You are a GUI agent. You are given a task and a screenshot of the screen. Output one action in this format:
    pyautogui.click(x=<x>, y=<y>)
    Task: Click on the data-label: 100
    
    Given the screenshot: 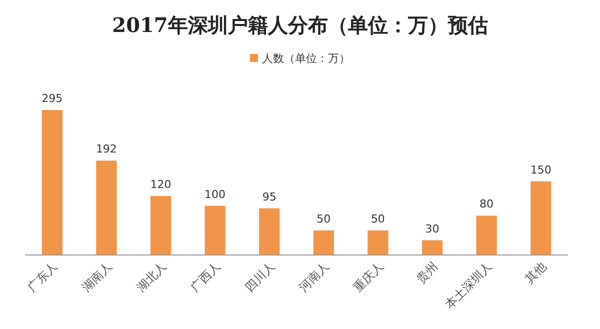 What is the action you would take?
    pyautogui.click(x=215, y=194)
    